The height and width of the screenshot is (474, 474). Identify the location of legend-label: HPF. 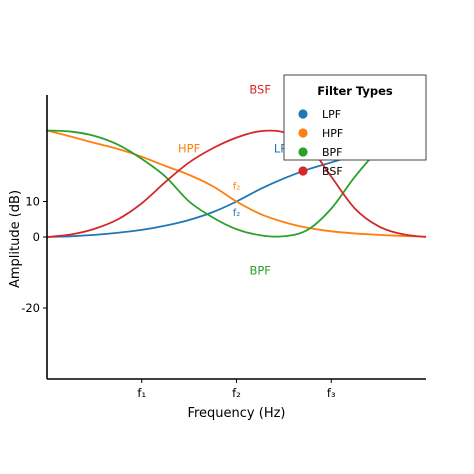
(332, 133).